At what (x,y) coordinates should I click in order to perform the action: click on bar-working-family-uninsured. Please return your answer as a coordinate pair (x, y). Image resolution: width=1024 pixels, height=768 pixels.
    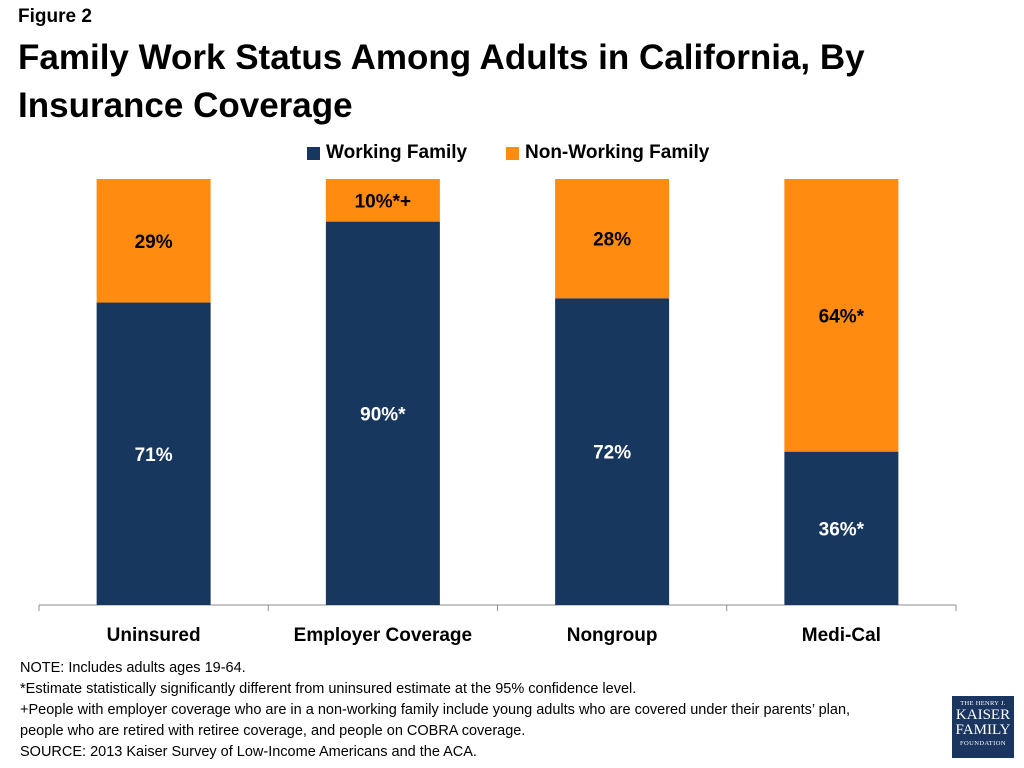
    Looking at the image, I should click on (153, 453).